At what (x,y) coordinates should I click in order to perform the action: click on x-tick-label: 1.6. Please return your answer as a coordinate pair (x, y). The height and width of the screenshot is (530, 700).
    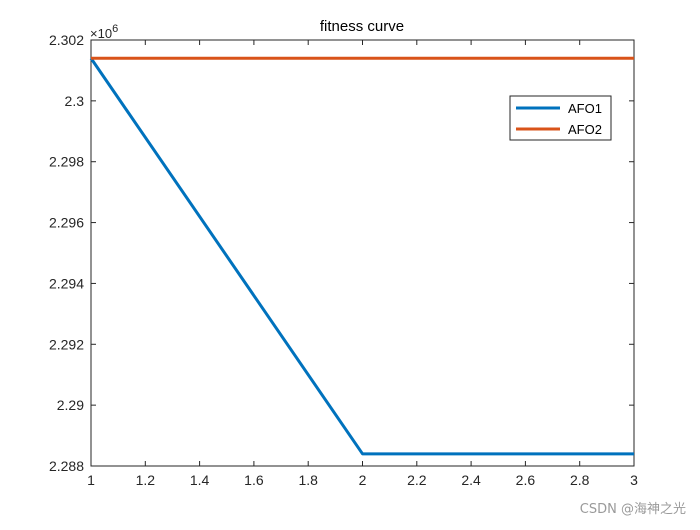
    Looking at the image, I should click on (254, 480).